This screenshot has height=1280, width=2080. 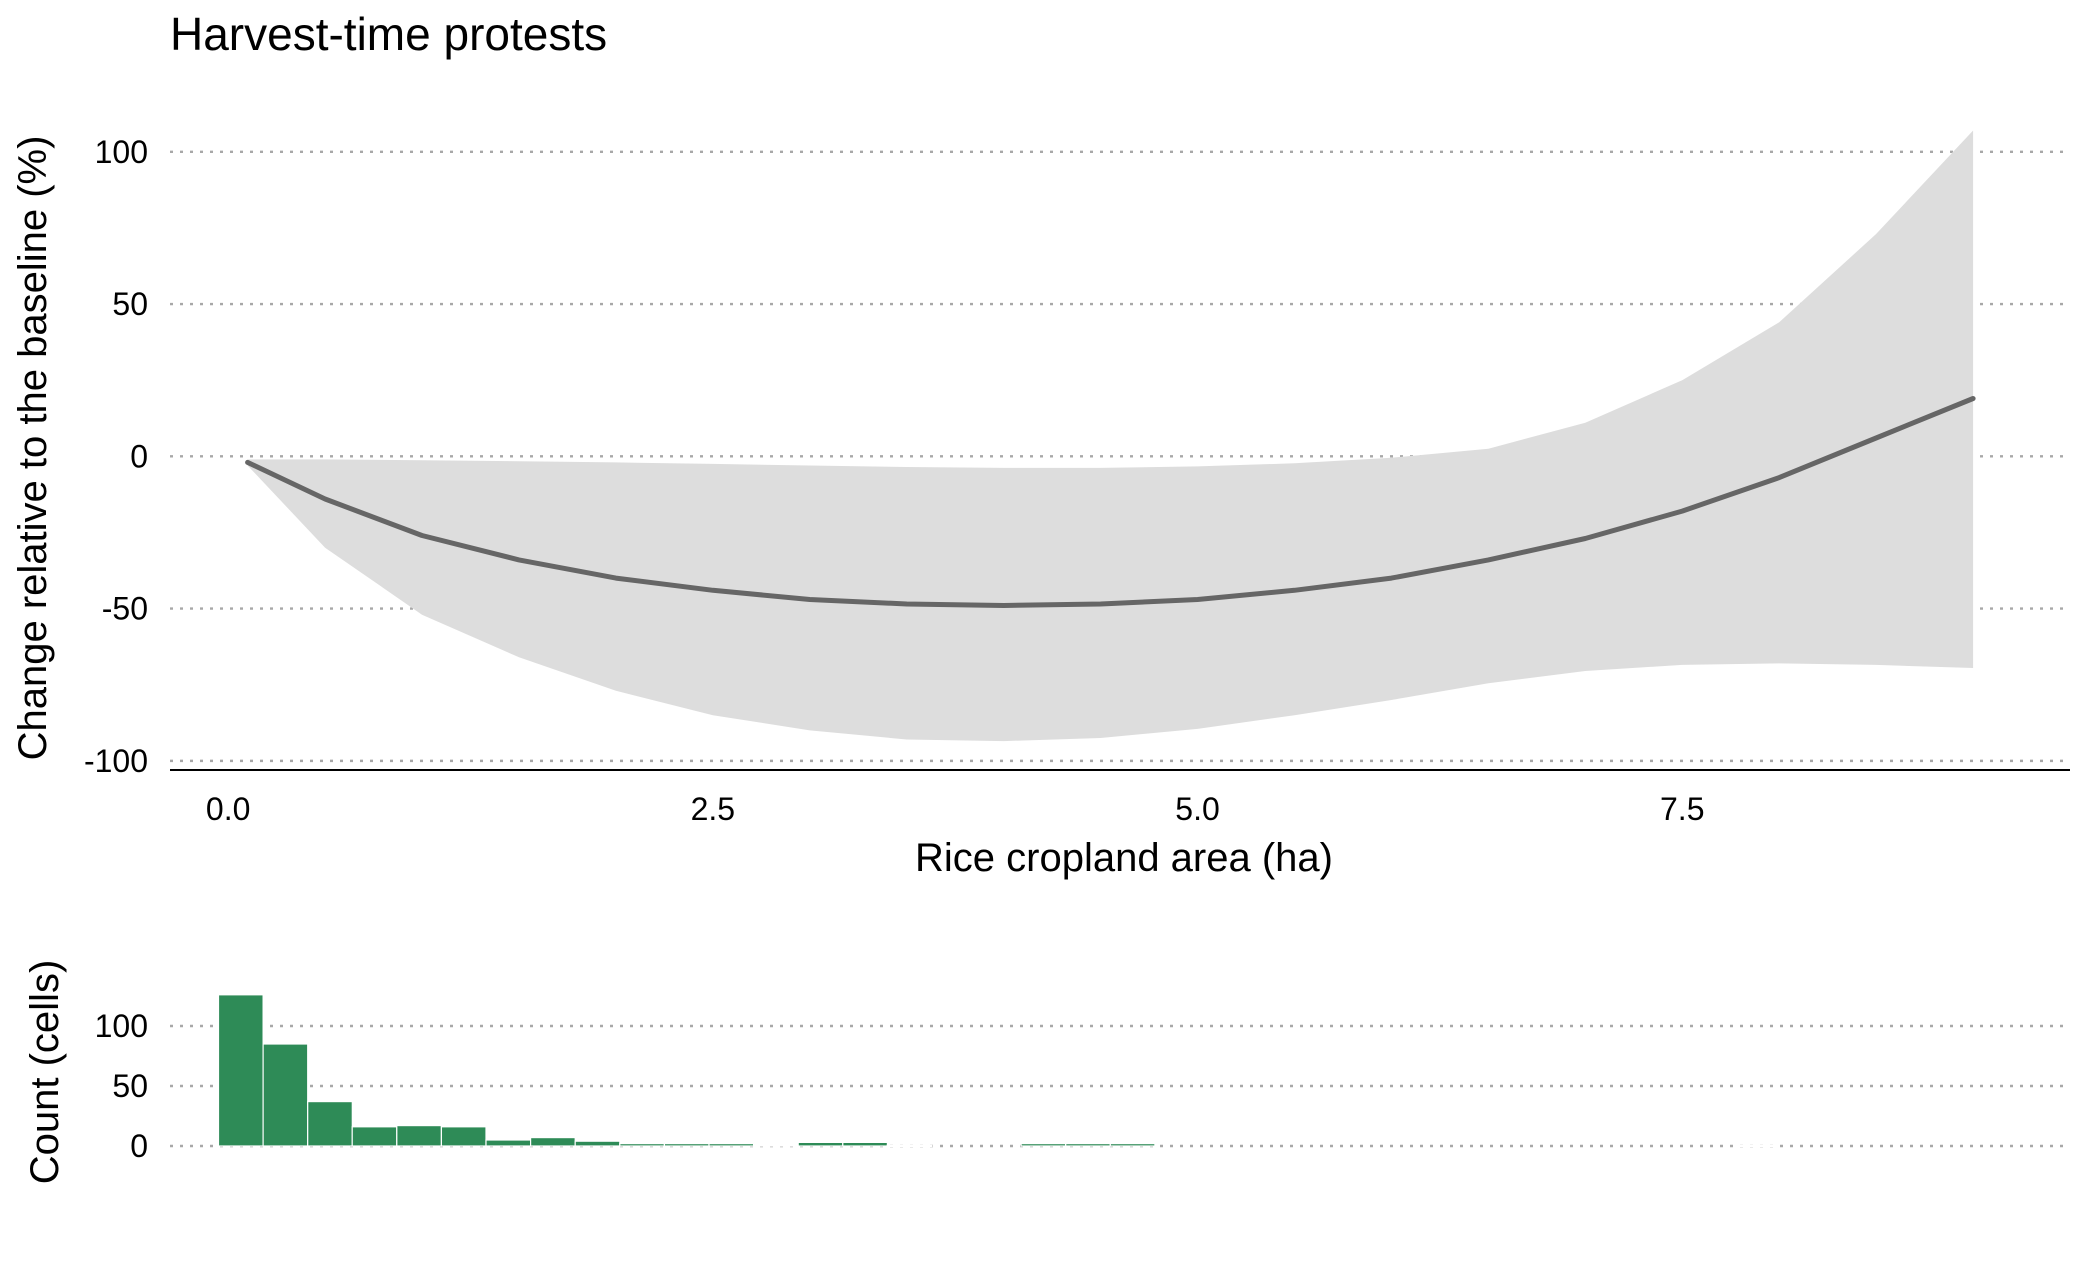 I want to click on y-tick-label: 0, so click(x=139, y=456).